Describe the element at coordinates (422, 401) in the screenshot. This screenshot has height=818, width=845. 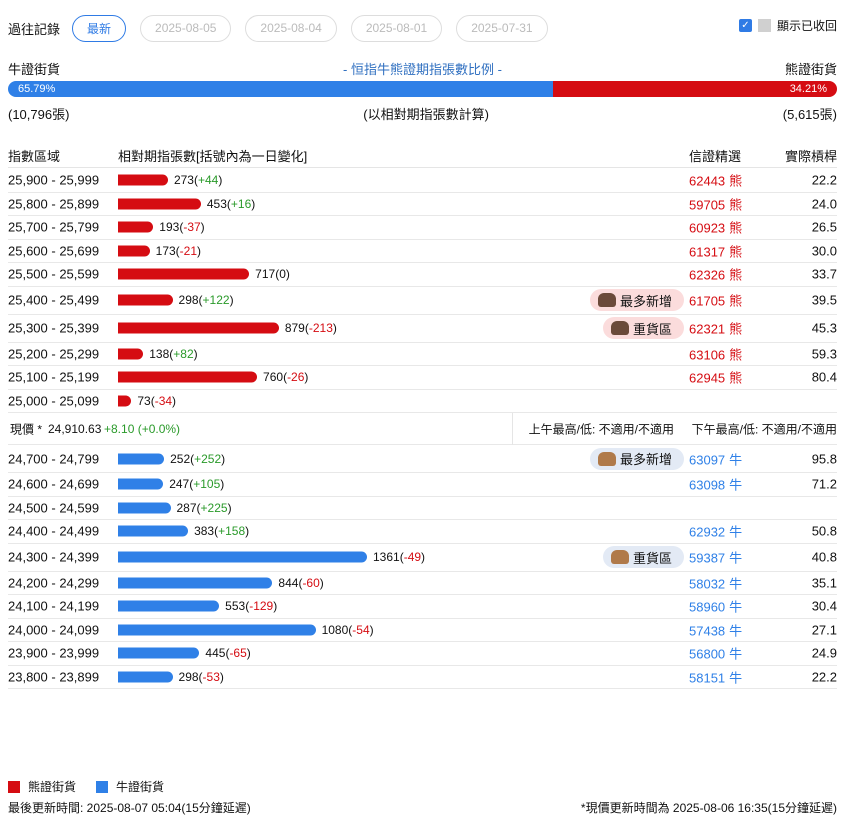
I see `table-row: 25,000 - 25,099 73(-34)` at that location.